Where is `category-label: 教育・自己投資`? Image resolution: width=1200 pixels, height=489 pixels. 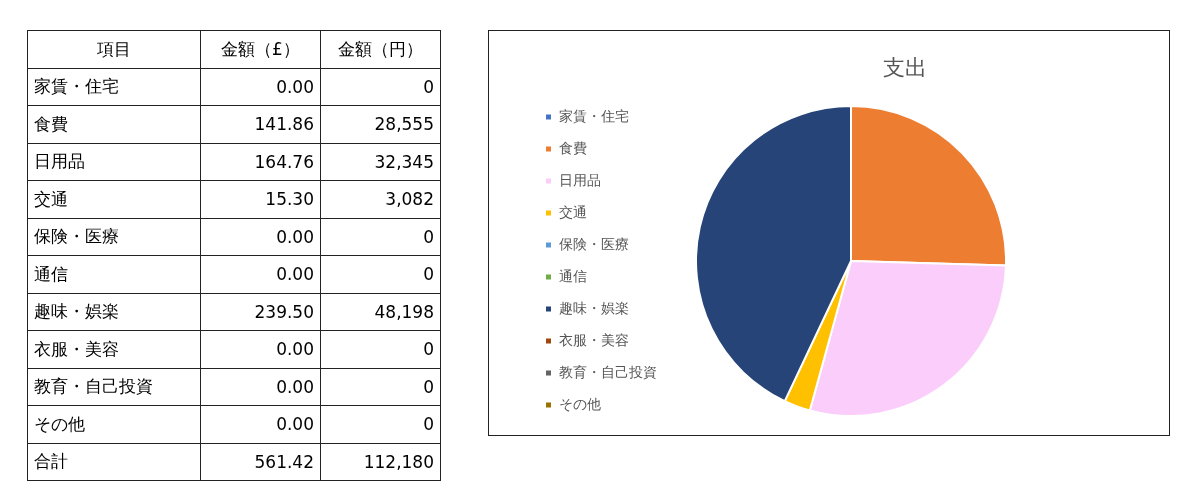
category-label: 教育・自己投資 is located at coordinates (114, 387).